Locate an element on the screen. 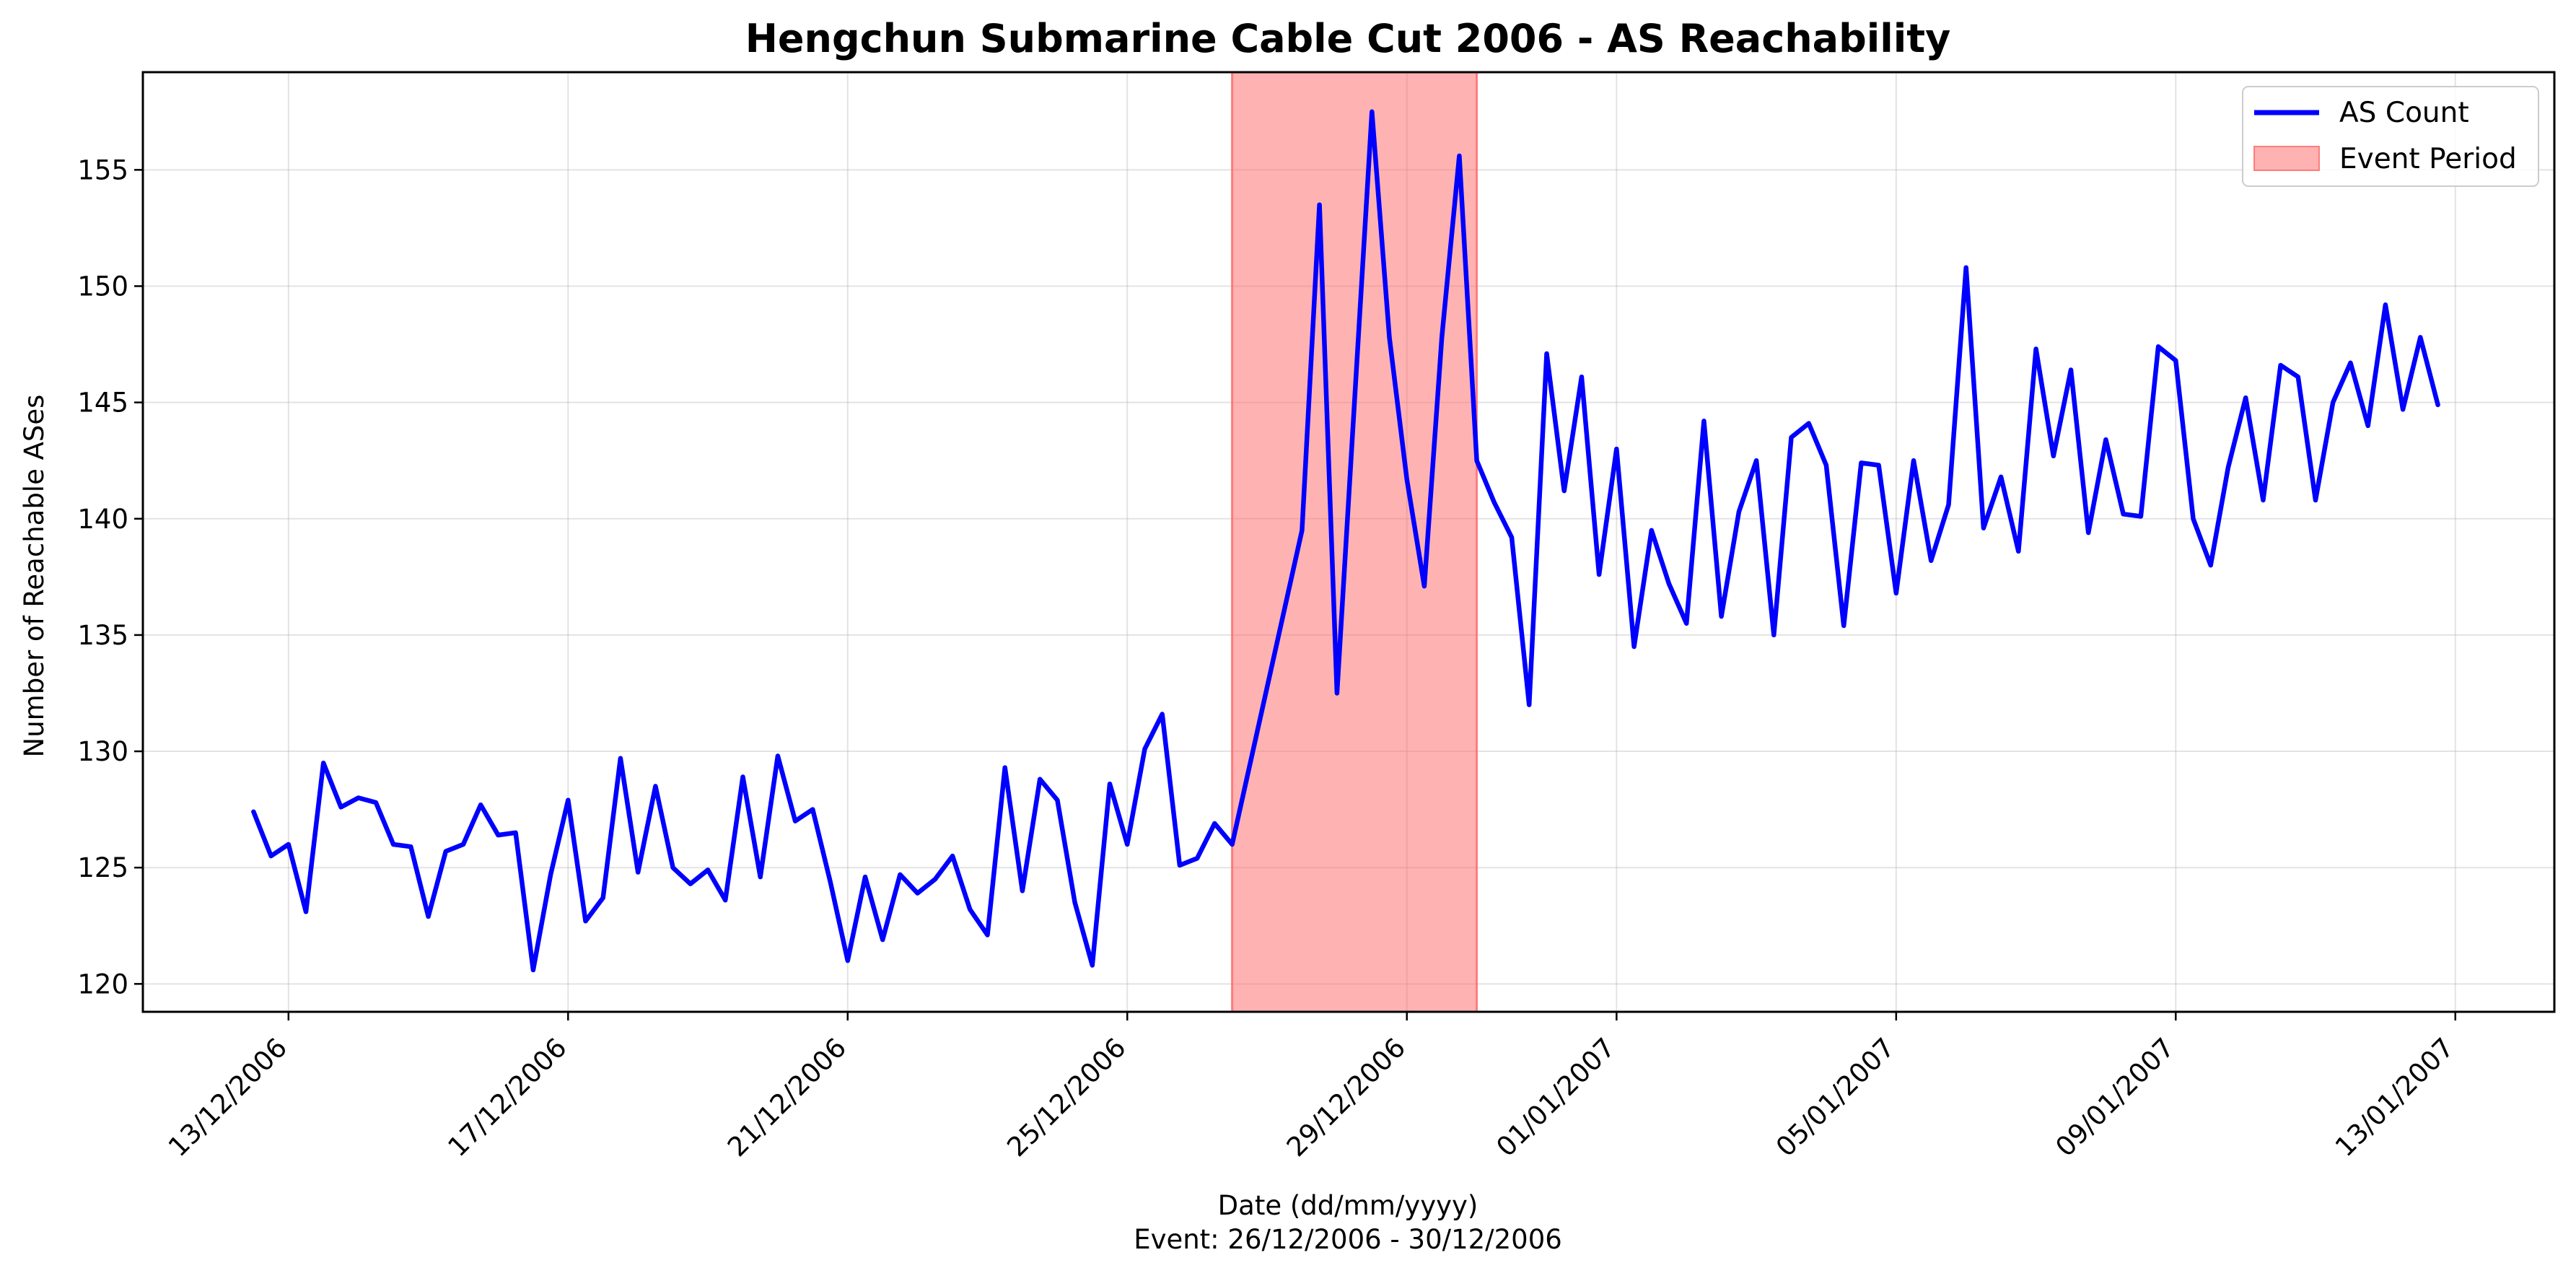 The image size is (2576, 1281). x-tick-label: 25/12/2006 is located at coordinates (1066, 1097).